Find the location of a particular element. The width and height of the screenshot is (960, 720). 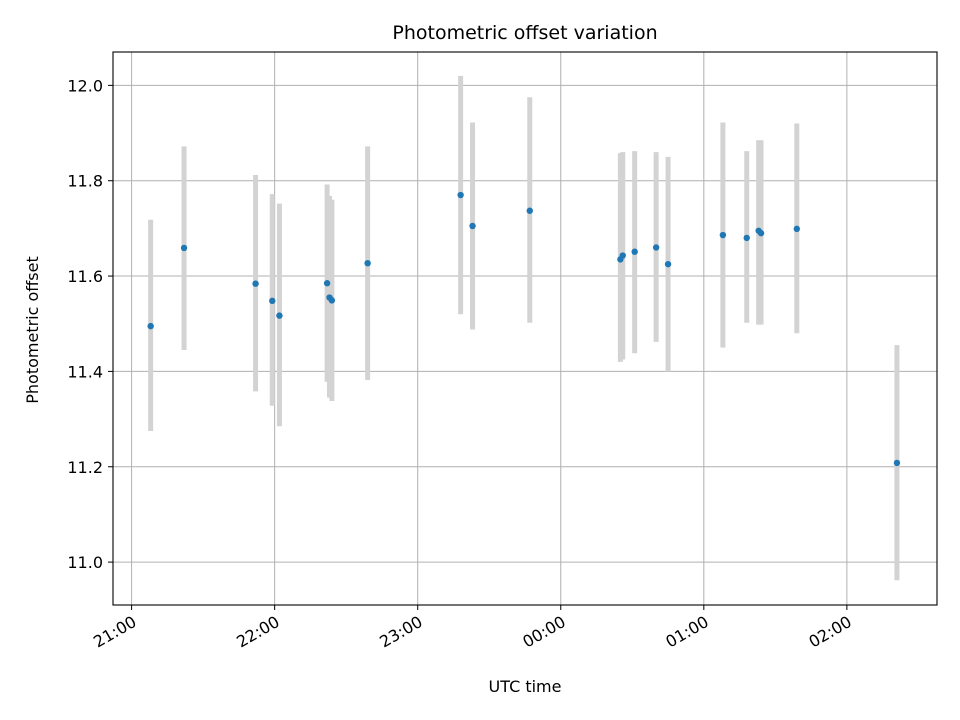

y-axis-ticks: 11.0 11.2 11.4 11.6 11.8 12.0 is located at coordinates (90, 324).